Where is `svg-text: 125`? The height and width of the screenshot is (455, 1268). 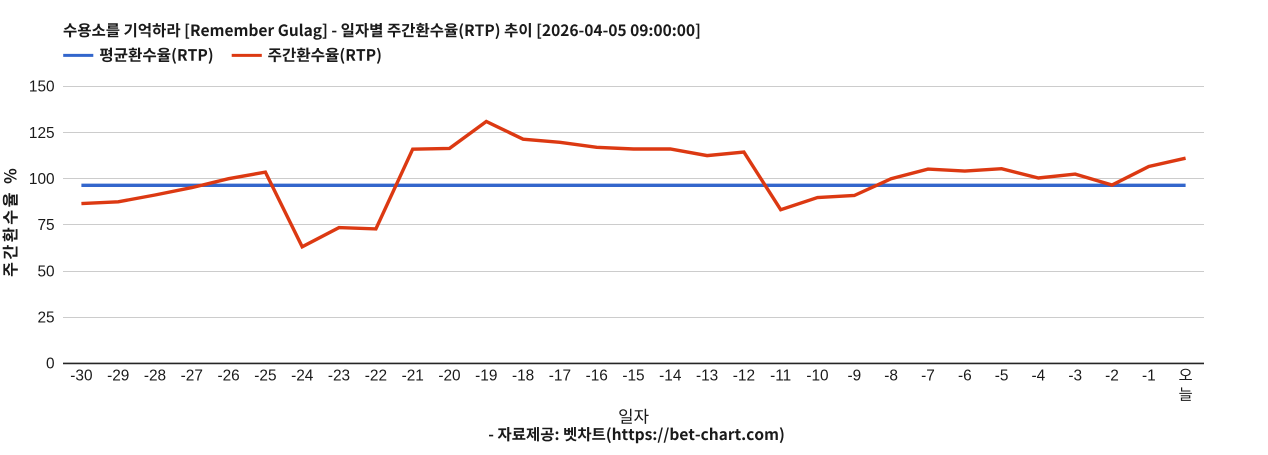
svg-text: 125 is located at coordinates (42, 133).